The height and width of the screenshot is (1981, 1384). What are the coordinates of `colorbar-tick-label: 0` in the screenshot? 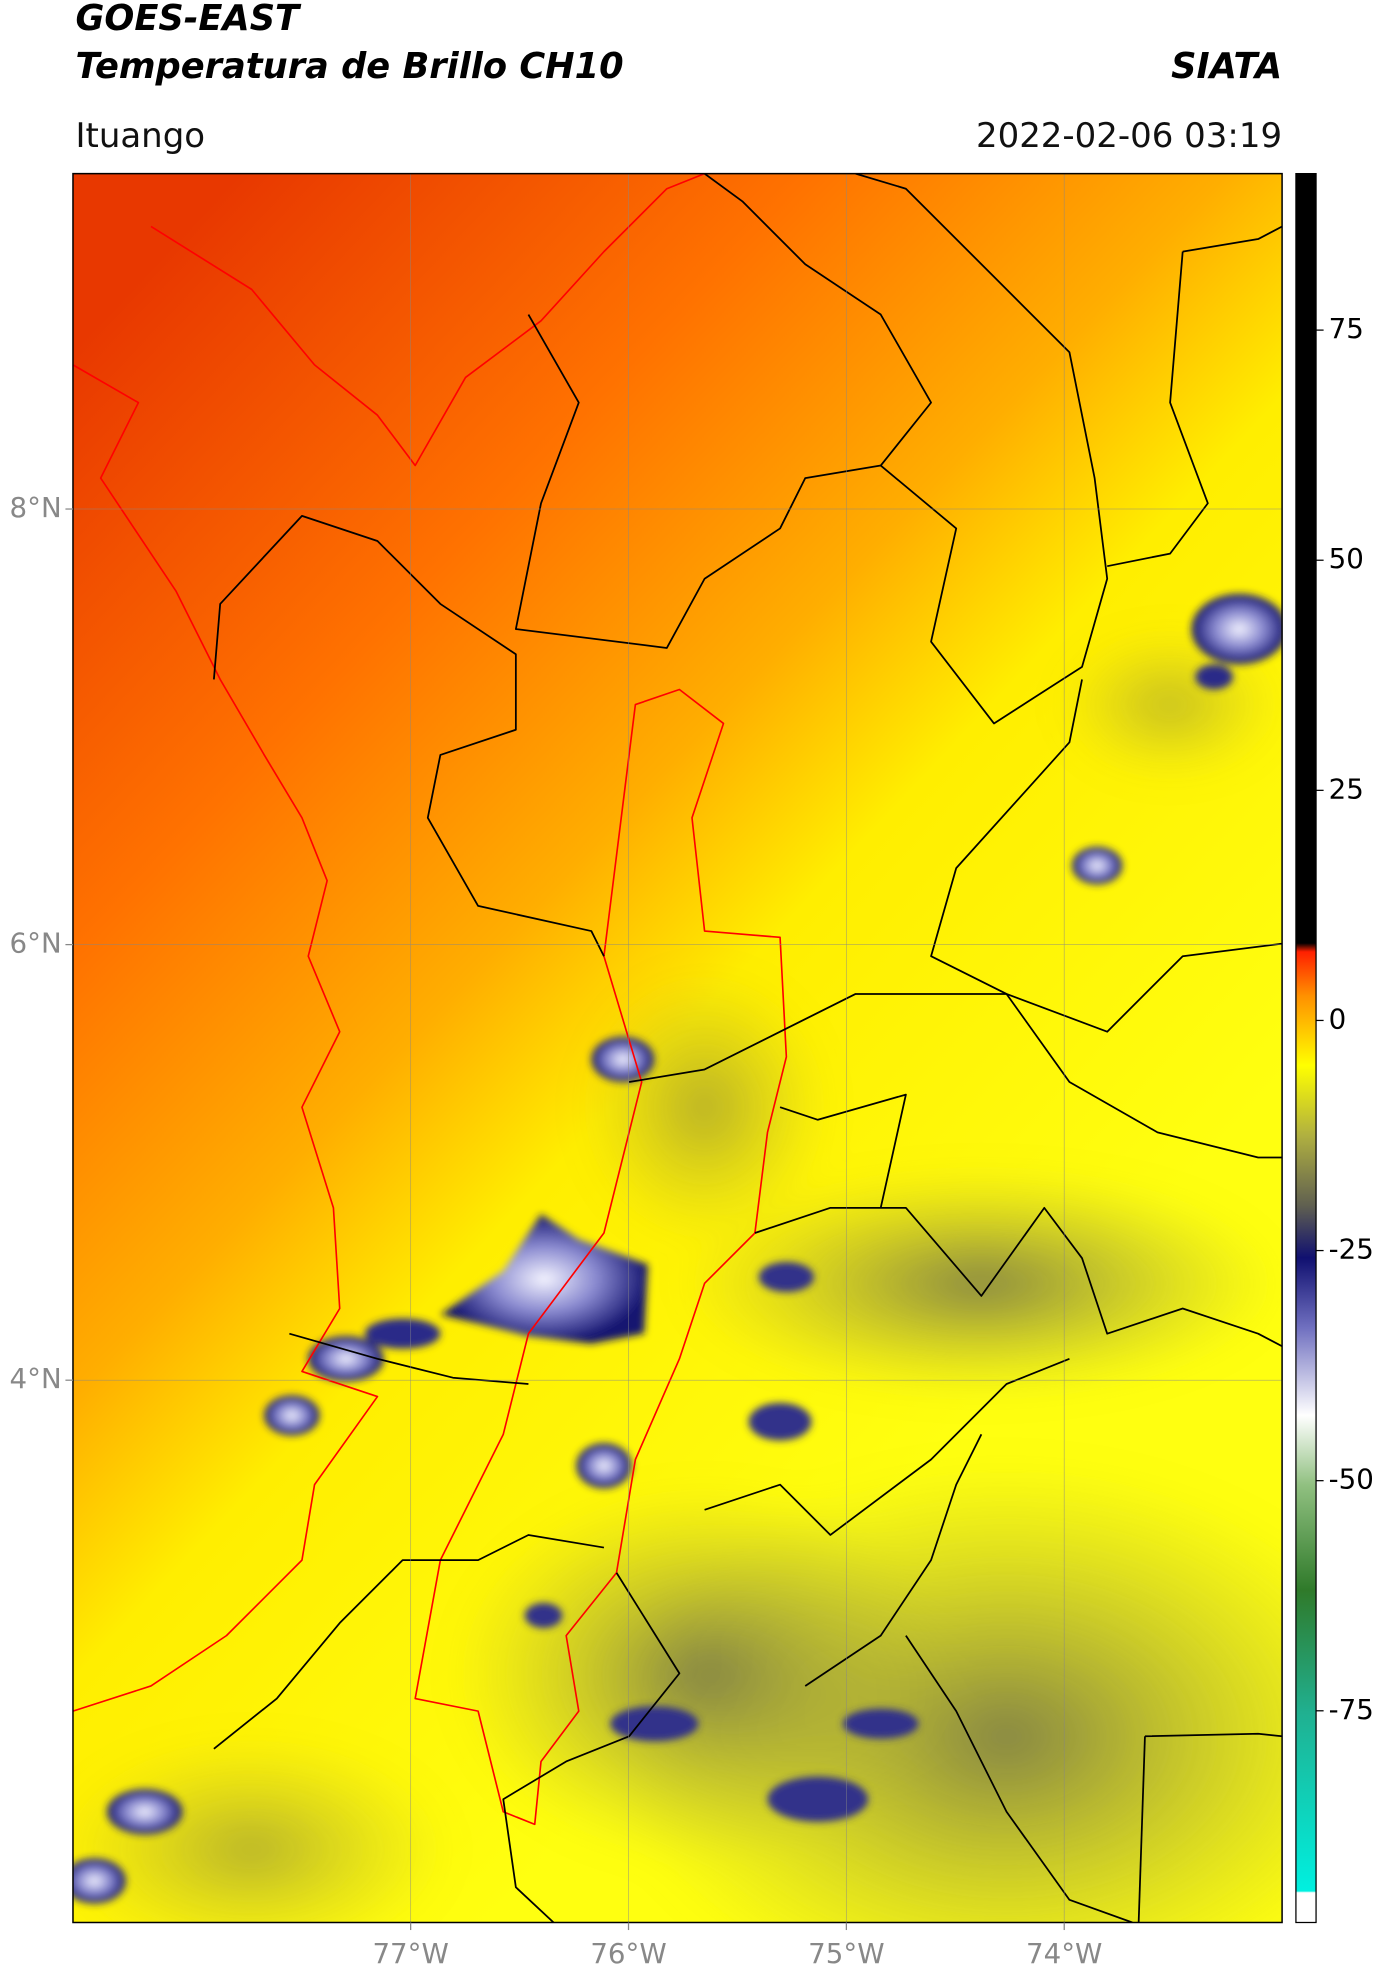 It's located at (1338, 1018).